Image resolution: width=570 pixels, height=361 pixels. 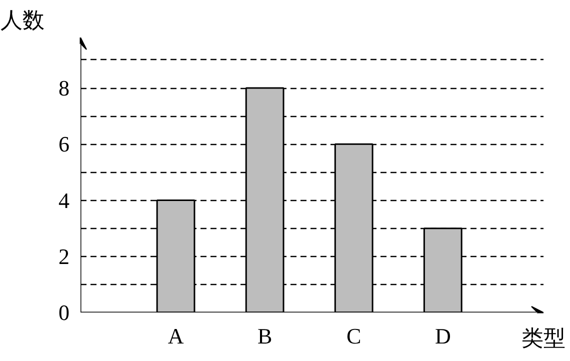 What do you see at coordinates (354, 336) in the screenshot?
I see `x-tick-label: C` at bounding box center [354, 336].